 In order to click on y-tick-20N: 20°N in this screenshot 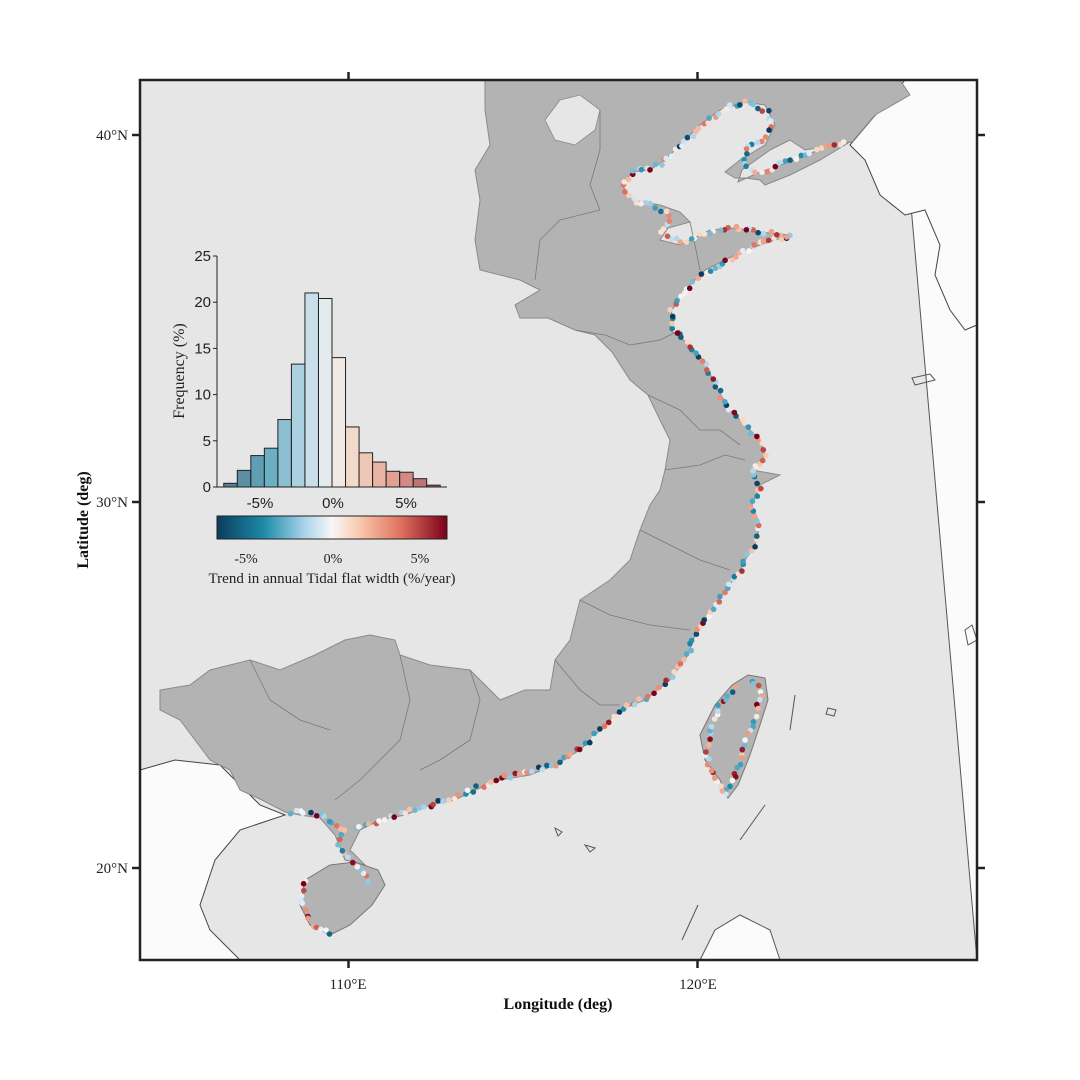, I will do `click(112, 869)`.